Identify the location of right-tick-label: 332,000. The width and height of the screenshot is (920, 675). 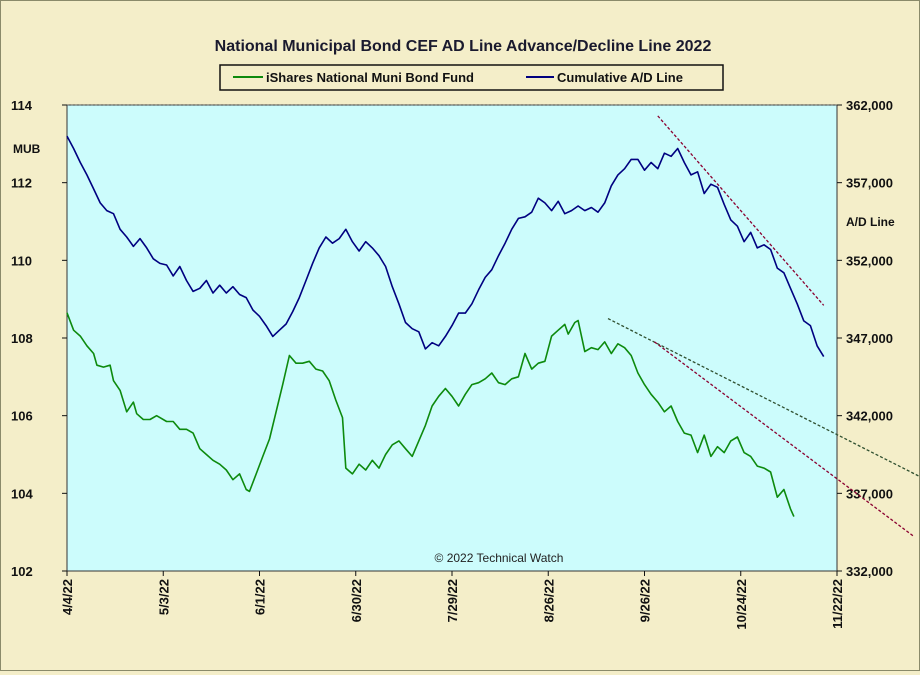
(869, 571).